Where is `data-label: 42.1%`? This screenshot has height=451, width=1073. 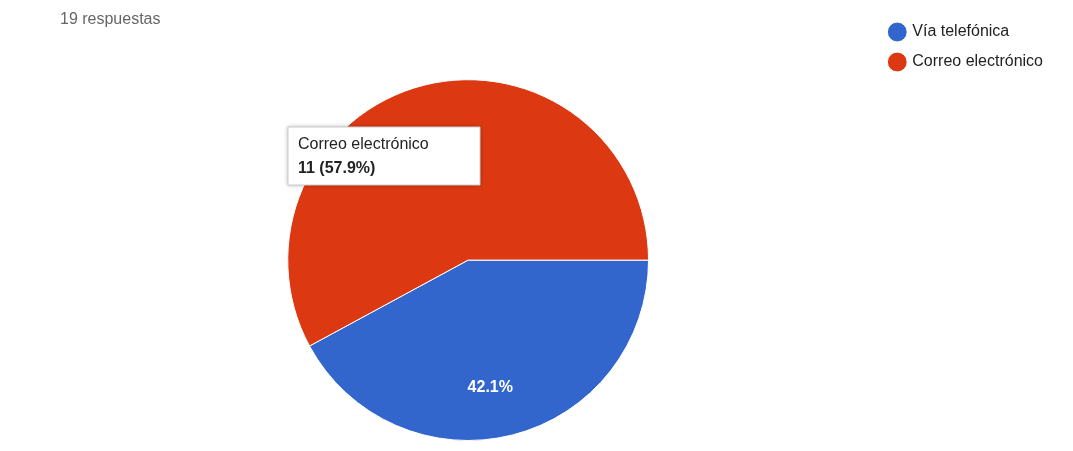
data-label: 42.1% is located at coordinates (490, 386).